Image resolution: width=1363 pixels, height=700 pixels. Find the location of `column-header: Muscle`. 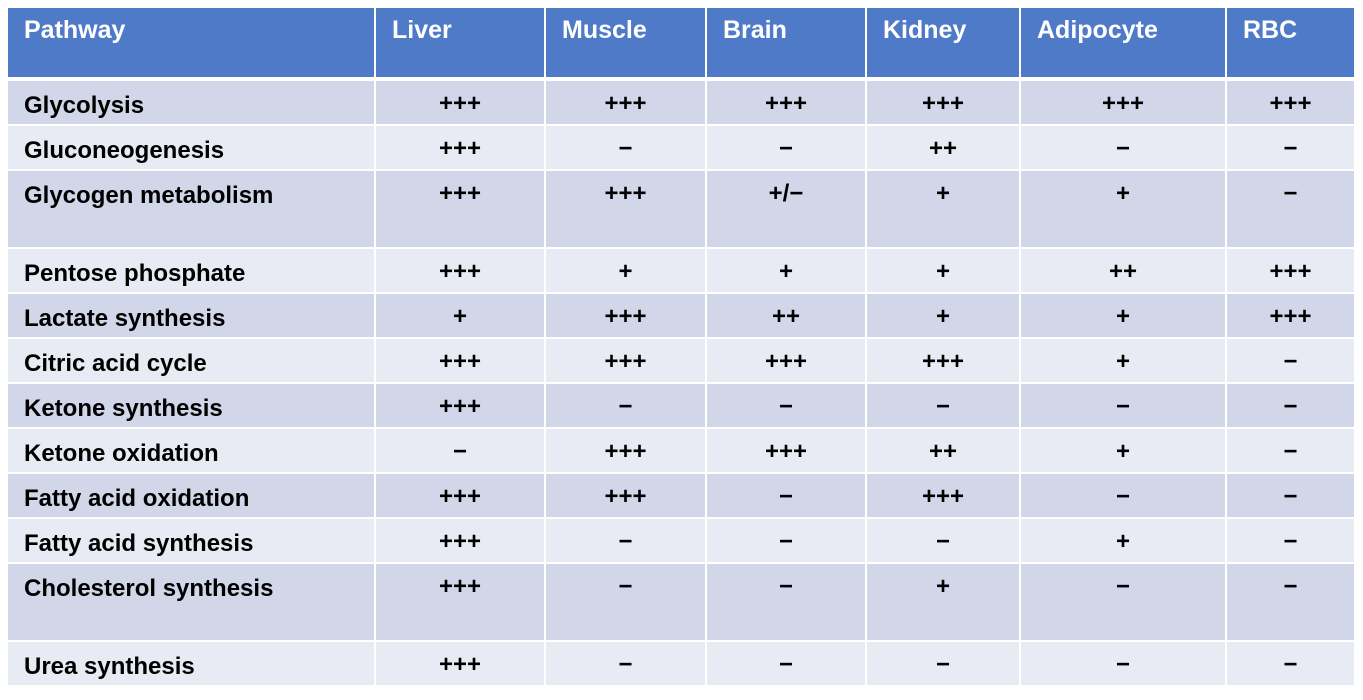

column-header: Muscle is located at coordinates (626, 44).